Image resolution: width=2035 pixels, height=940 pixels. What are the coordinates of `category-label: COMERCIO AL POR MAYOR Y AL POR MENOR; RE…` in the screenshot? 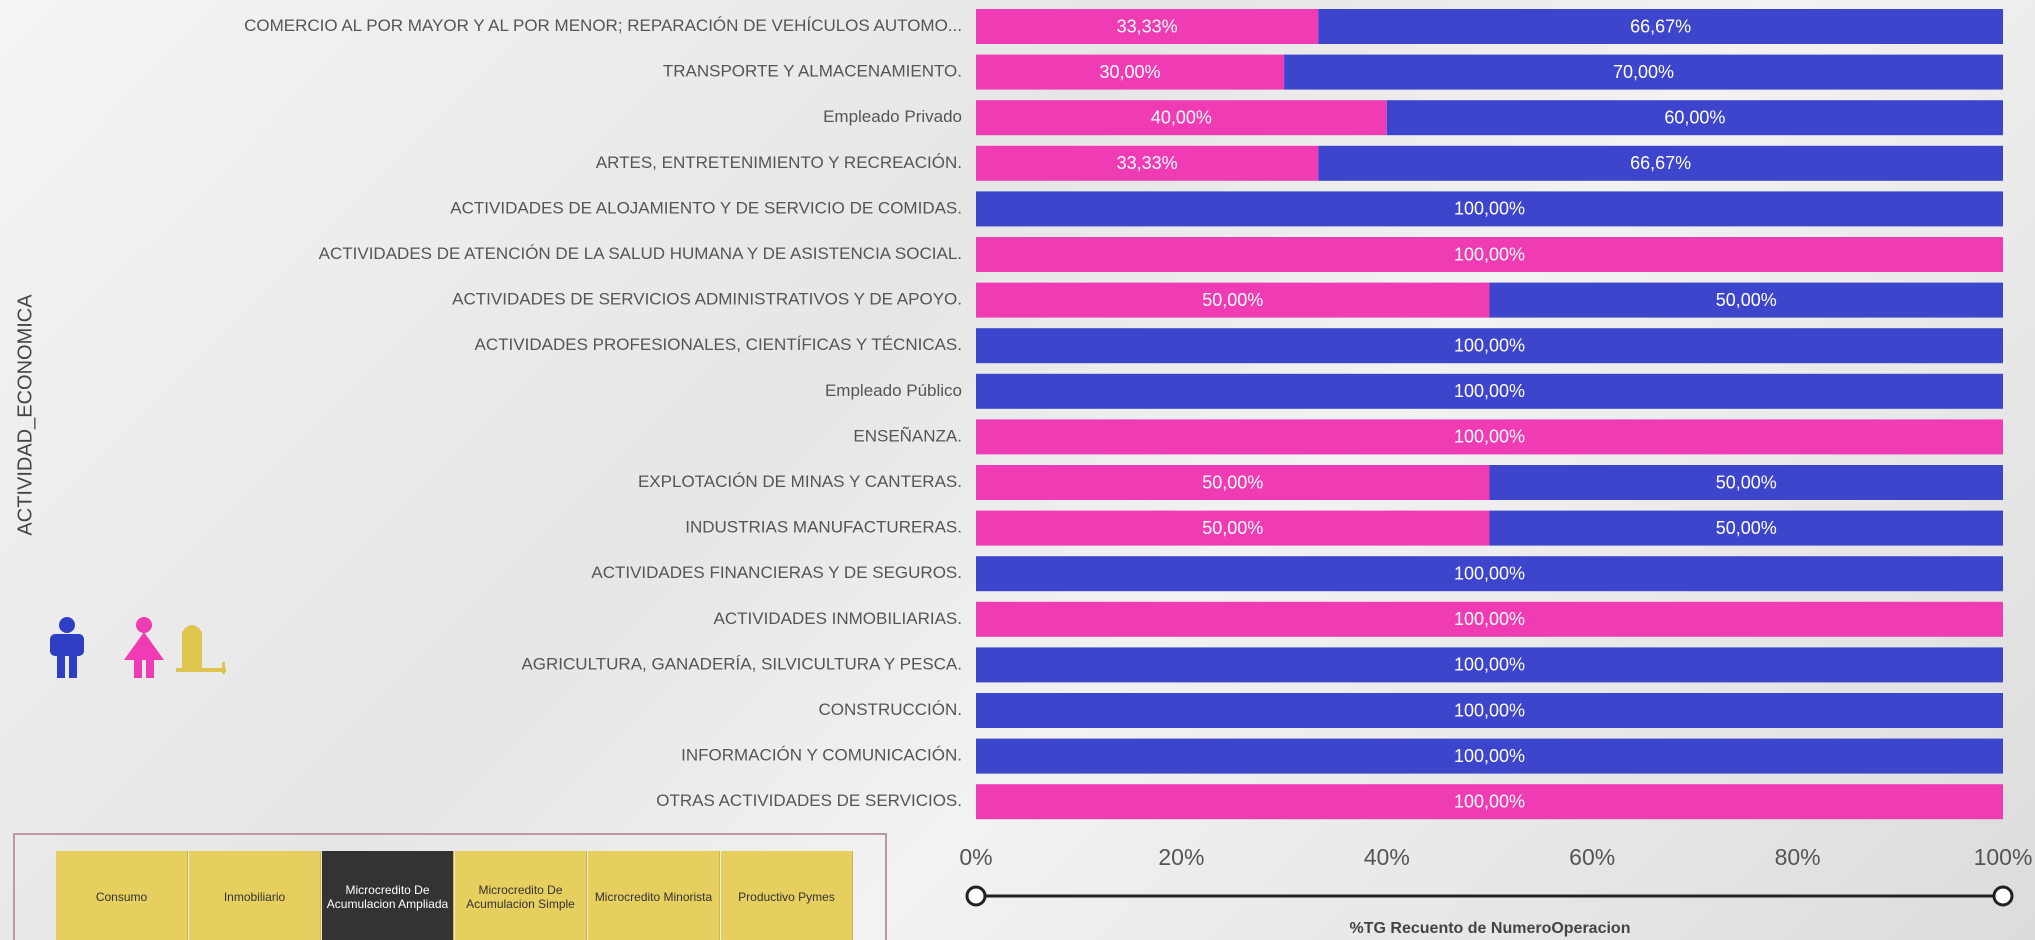 It's located at (603, 25).